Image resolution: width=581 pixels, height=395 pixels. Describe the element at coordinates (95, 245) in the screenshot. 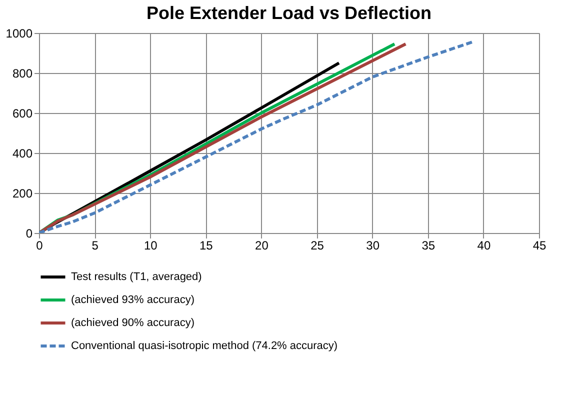

I see `x-tick-label: 5` at that location.